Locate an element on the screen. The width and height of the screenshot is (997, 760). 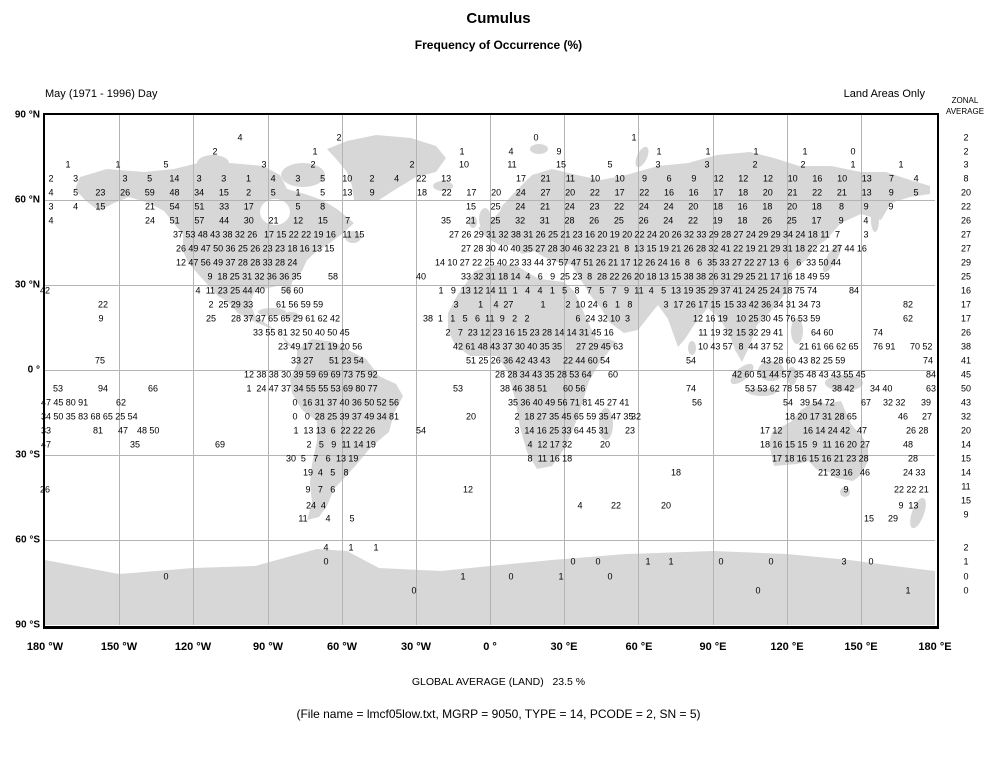
grid-value: 5 is located at coordinates (166, 164).